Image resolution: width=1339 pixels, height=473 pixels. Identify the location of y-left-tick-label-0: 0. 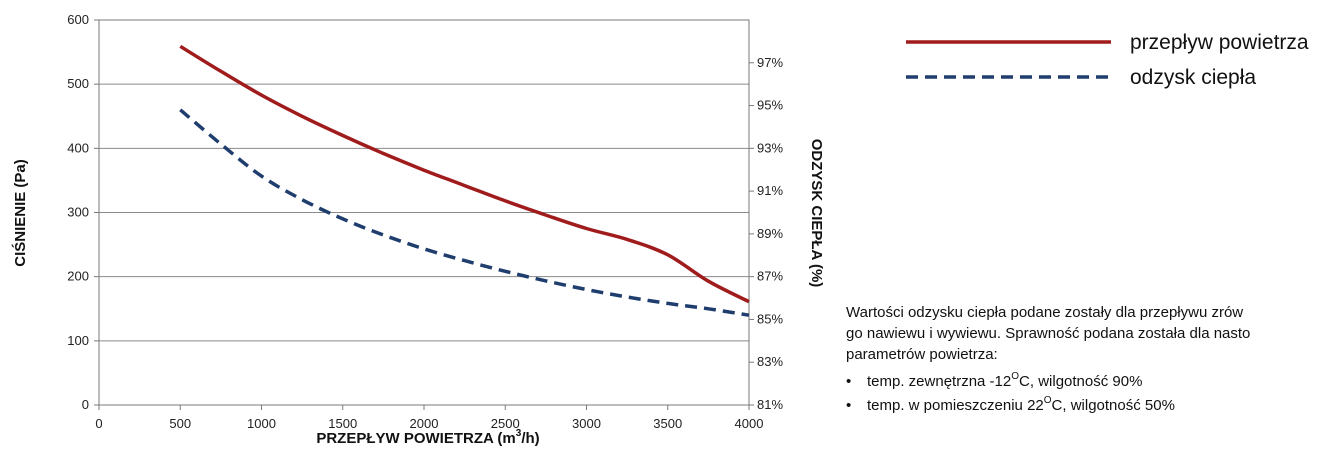
(85, 404).